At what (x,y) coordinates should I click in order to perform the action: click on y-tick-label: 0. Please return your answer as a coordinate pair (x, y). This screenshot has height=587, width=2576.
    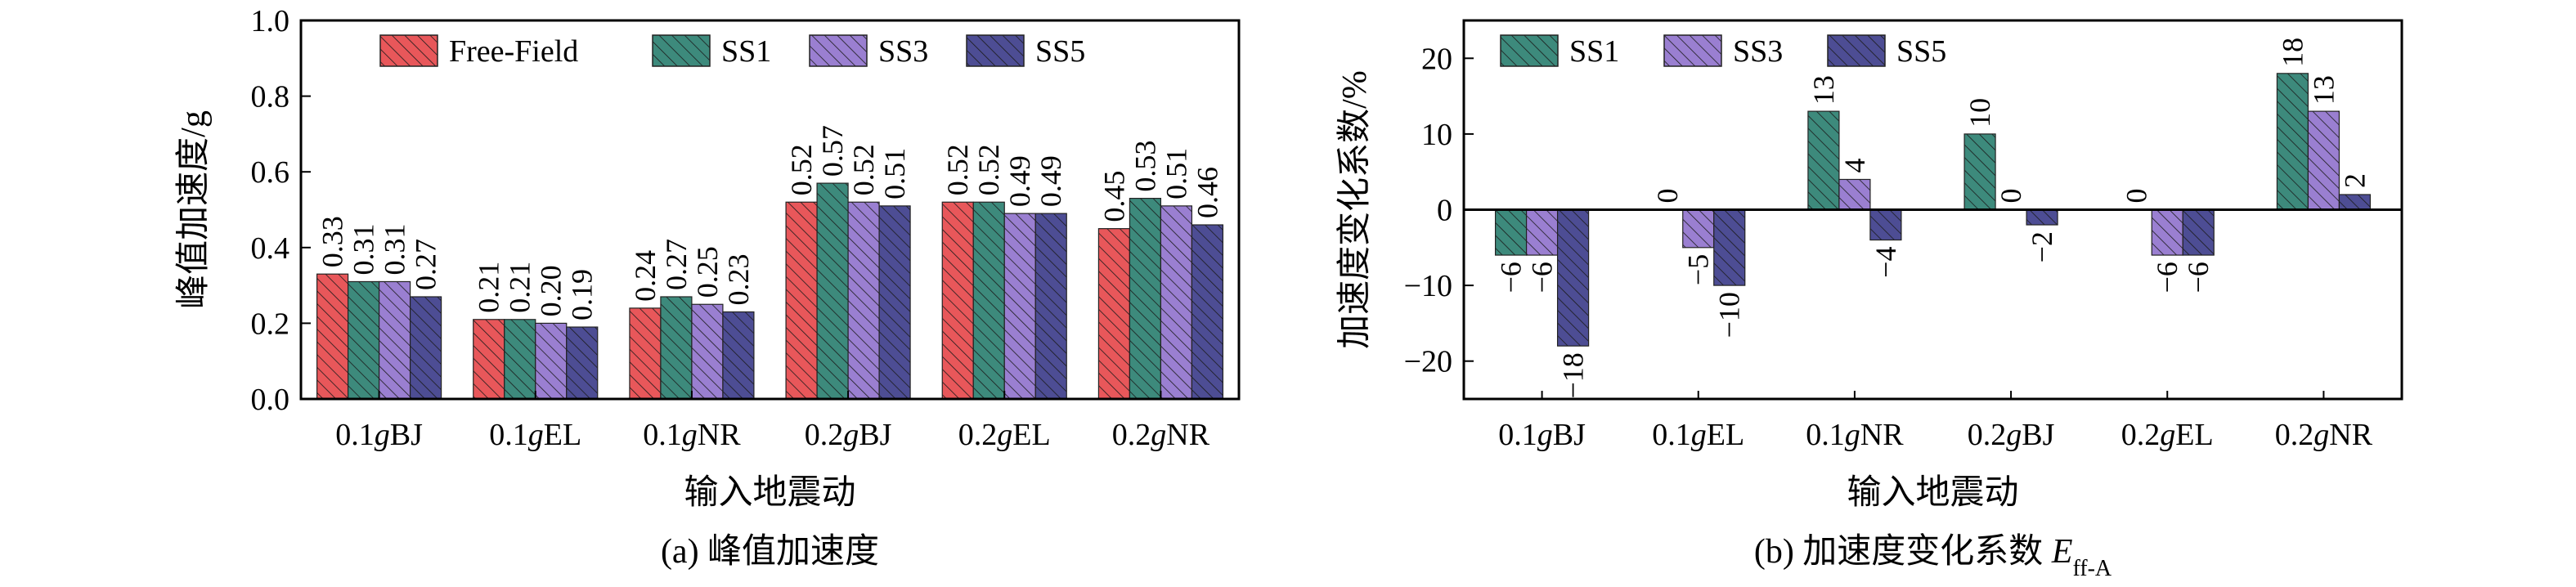
    Looking at the image, I should click on (1445, 211).